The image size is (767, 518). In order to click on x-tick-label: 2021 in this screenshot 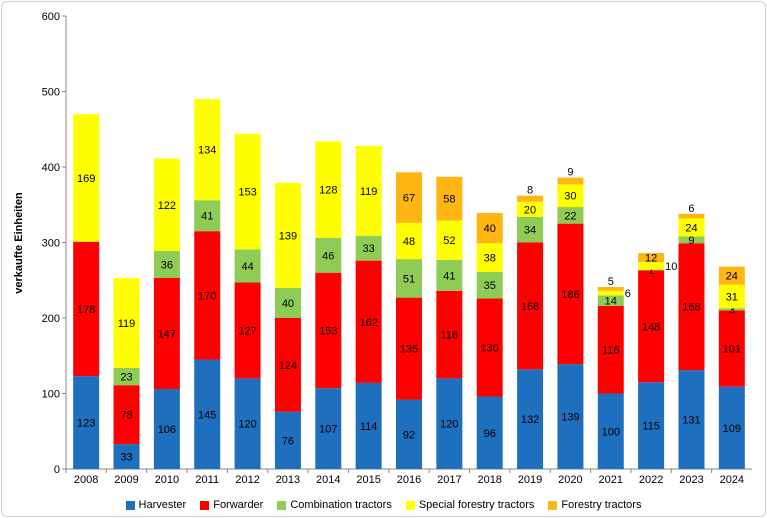, I will do `click(611, 480)`.